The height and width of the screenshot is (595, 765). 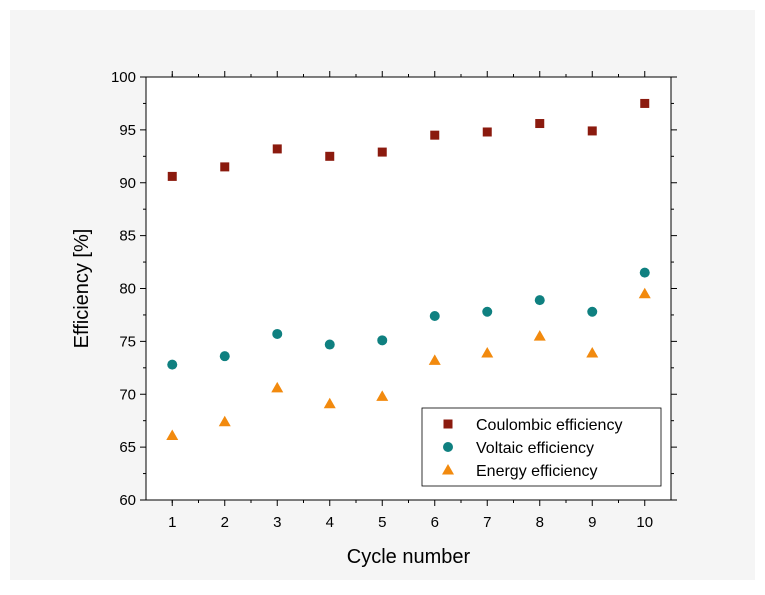 What do you see at coordinates (535, 448) in the screenshot?
I see `legend-label: Voltaic efficiency` at bounding box center [535, 448].